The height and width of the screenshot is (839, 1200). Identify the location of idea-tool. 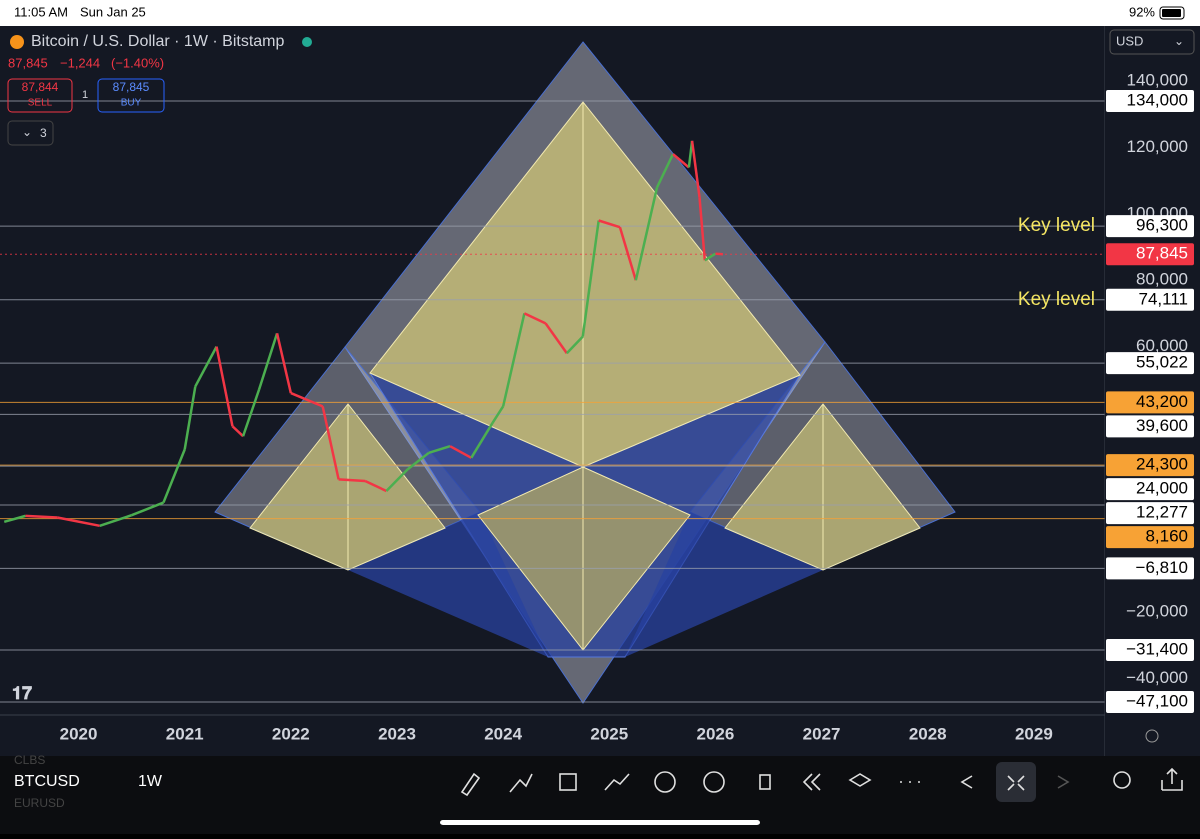
(1122, 780).